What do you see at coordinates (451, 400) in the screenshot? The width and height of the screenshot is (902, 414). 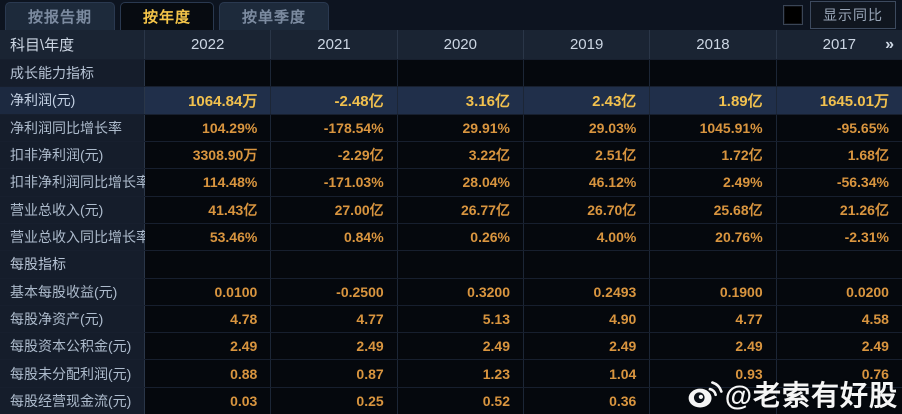 I see `table-row: 每股经营现金流(元) 0.03 0.25 0.52 0.36` at bounding box center [451, 400].